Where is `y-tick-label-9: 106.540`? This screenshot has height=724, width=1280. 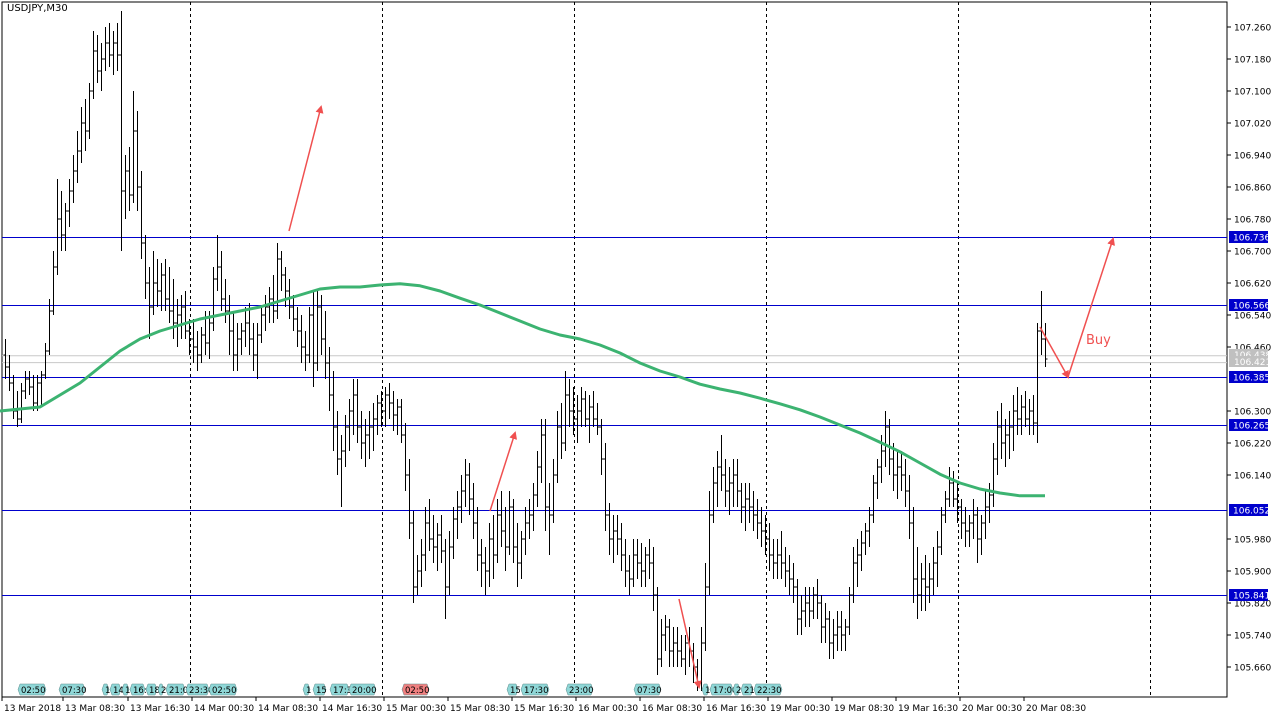
y-tick-label-9: 106.540 is located at coordinates (1252, 317).